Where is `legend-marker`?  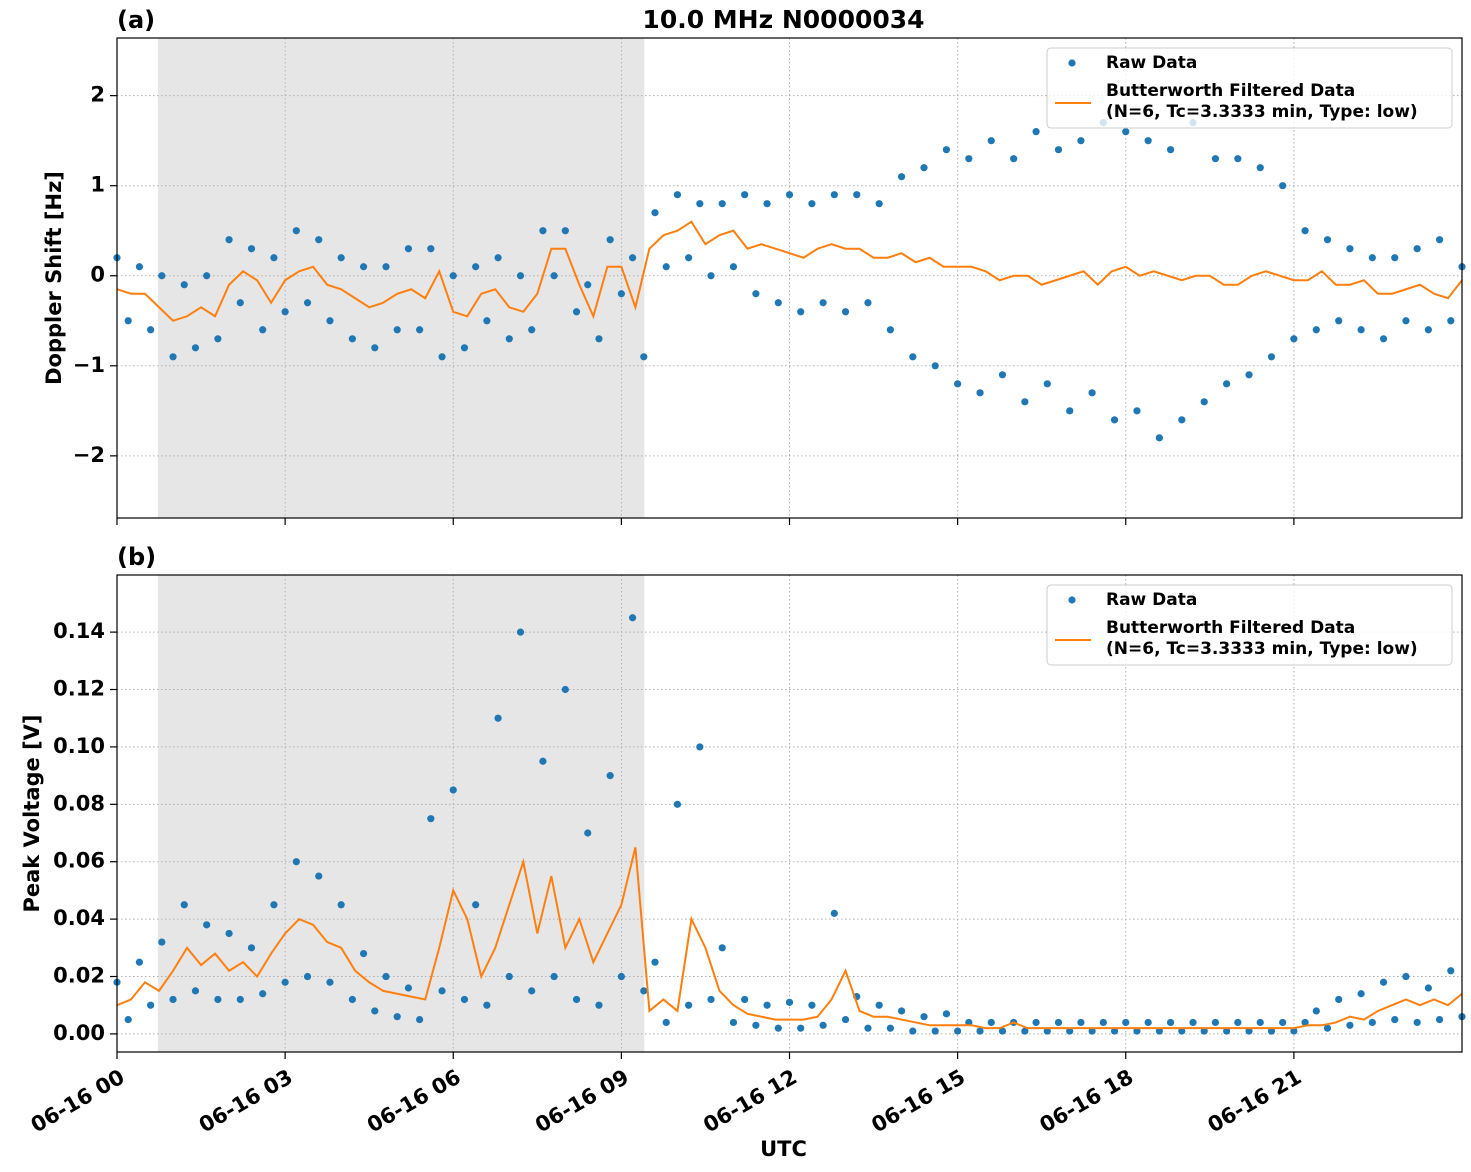
legend-marker is located at coordinates (1072, 600).